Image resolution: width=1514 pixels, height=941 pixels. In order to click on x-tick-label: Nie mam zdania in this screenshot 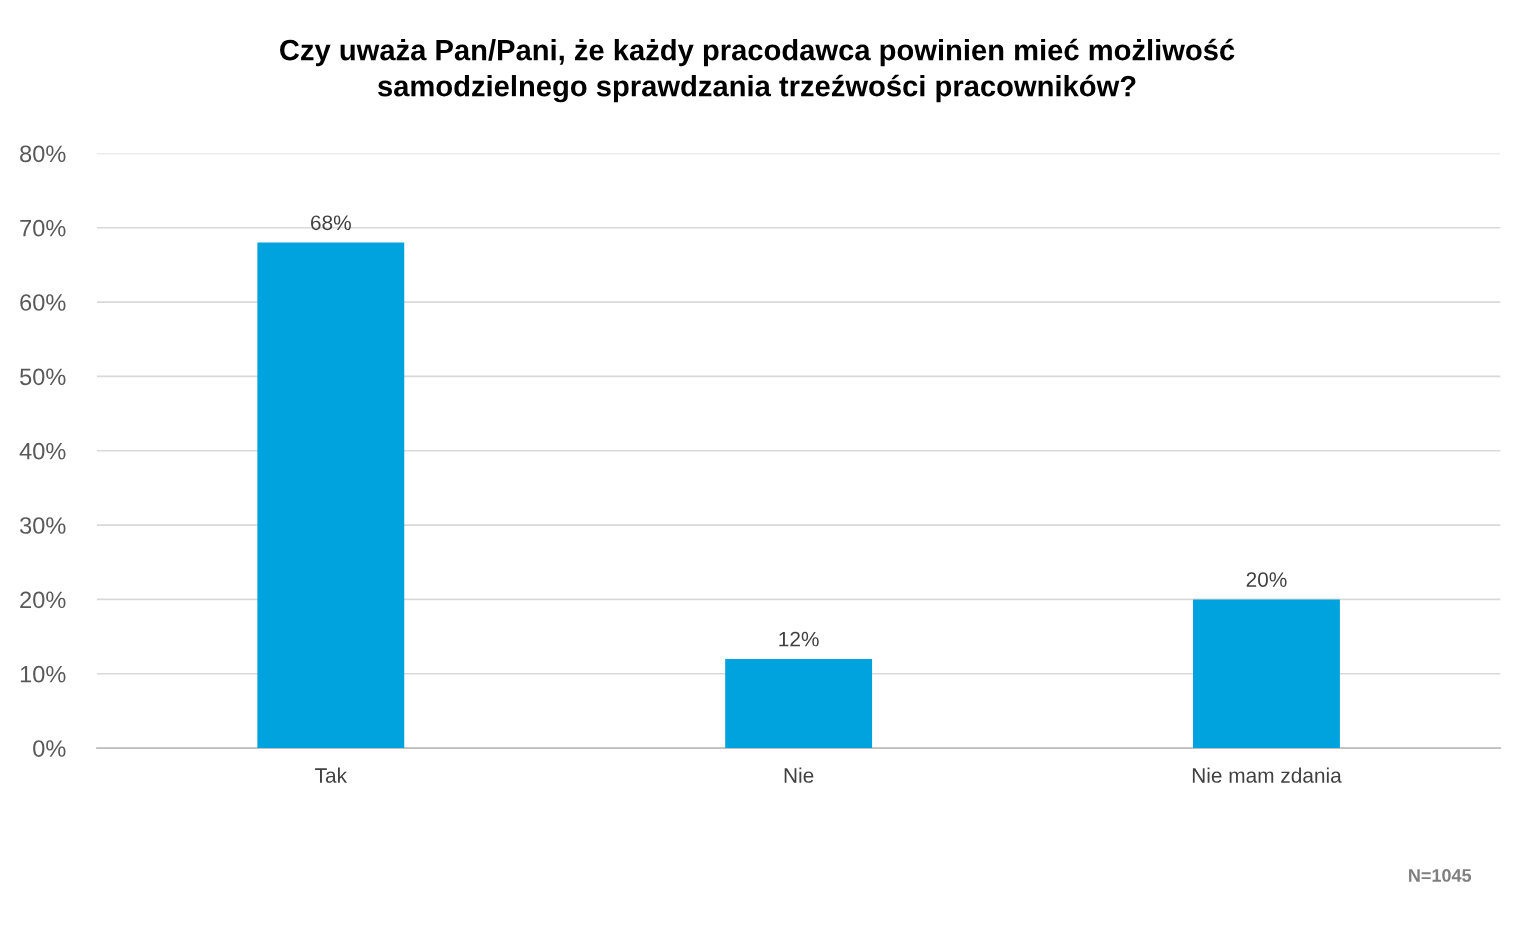, I will do `click(1267, 775)`.